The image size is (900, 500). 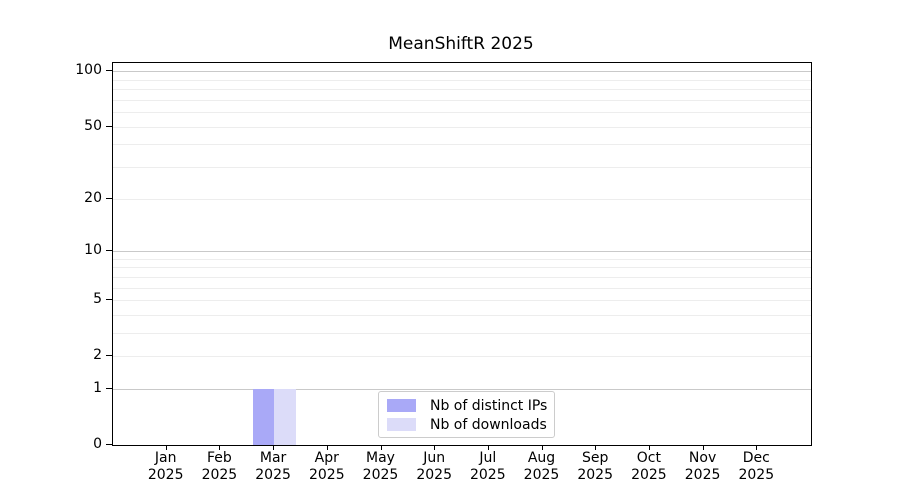 I want to click on x-tick-label-sep-2025: Sep 2025, so click(x=595, y=466).